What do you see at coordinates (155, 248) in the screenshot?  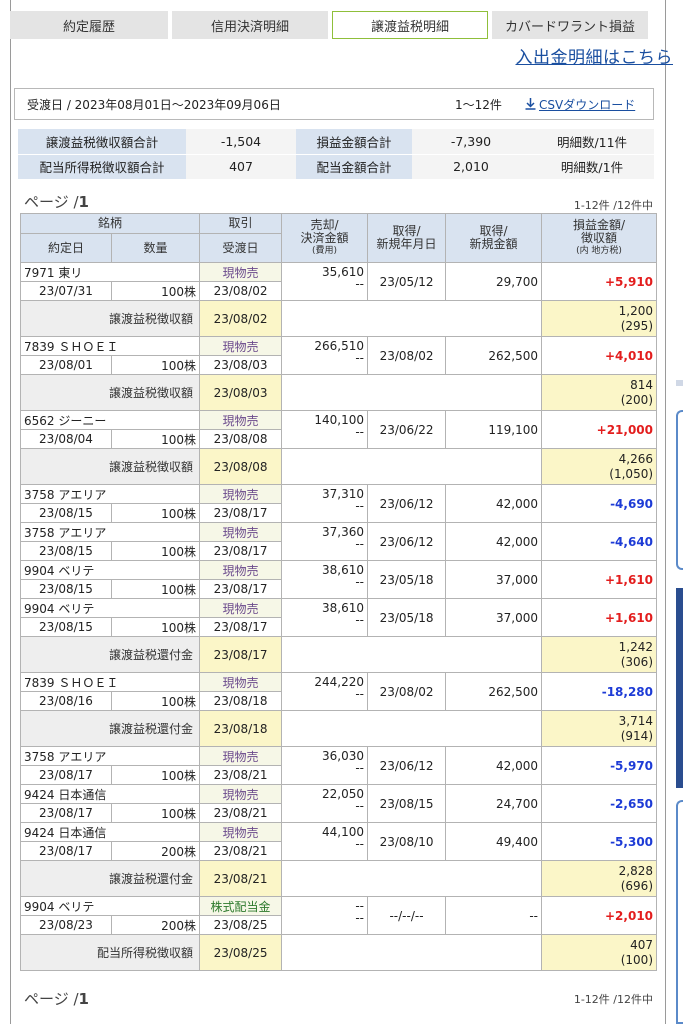 I see `header-qty: 数量` at bounding box center [155, 248].